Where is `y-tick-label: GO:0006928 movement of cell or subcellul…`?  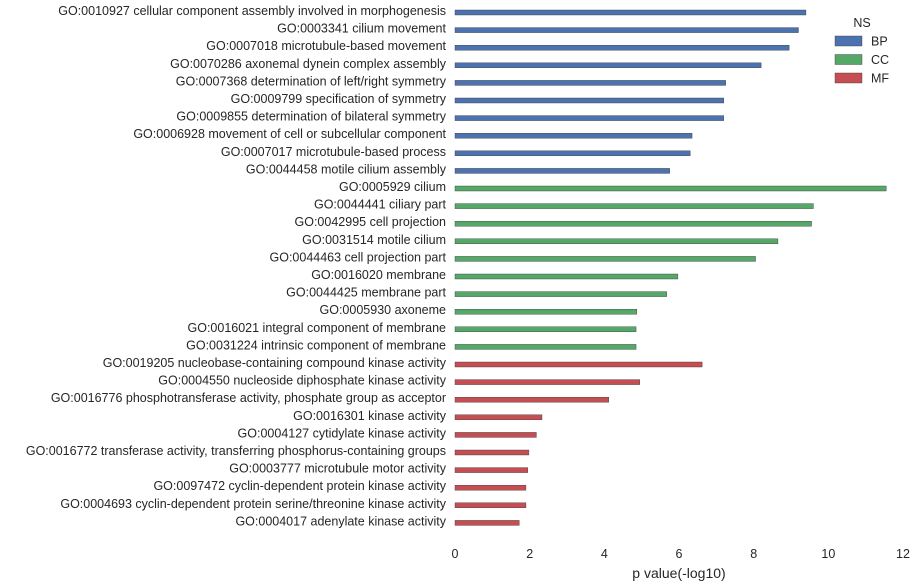 y-tick-label: GO:0006928 movement of cell or subcellul… is located at coordinates (289, 134).